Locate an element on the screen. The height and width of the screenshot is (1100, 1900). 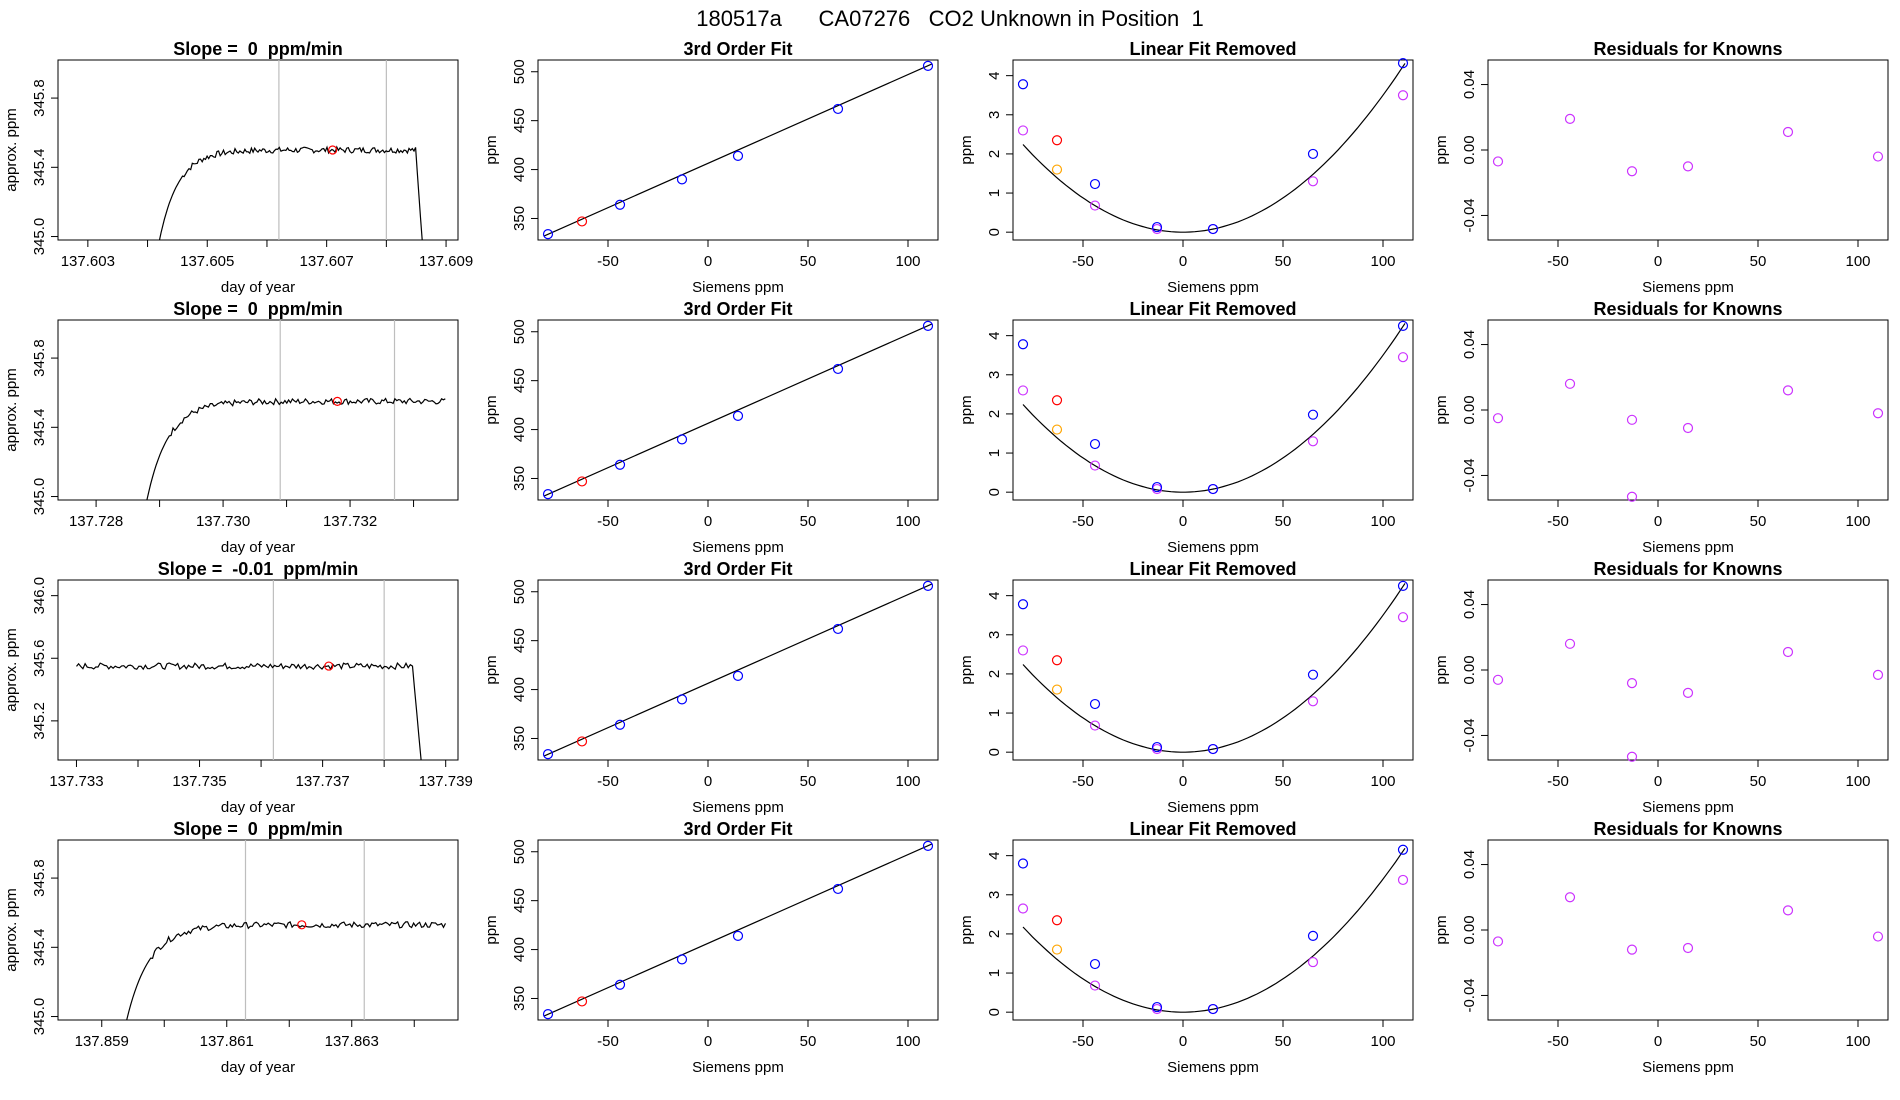
x-tick-label: 137.605 is located at coordinates (207, 261).